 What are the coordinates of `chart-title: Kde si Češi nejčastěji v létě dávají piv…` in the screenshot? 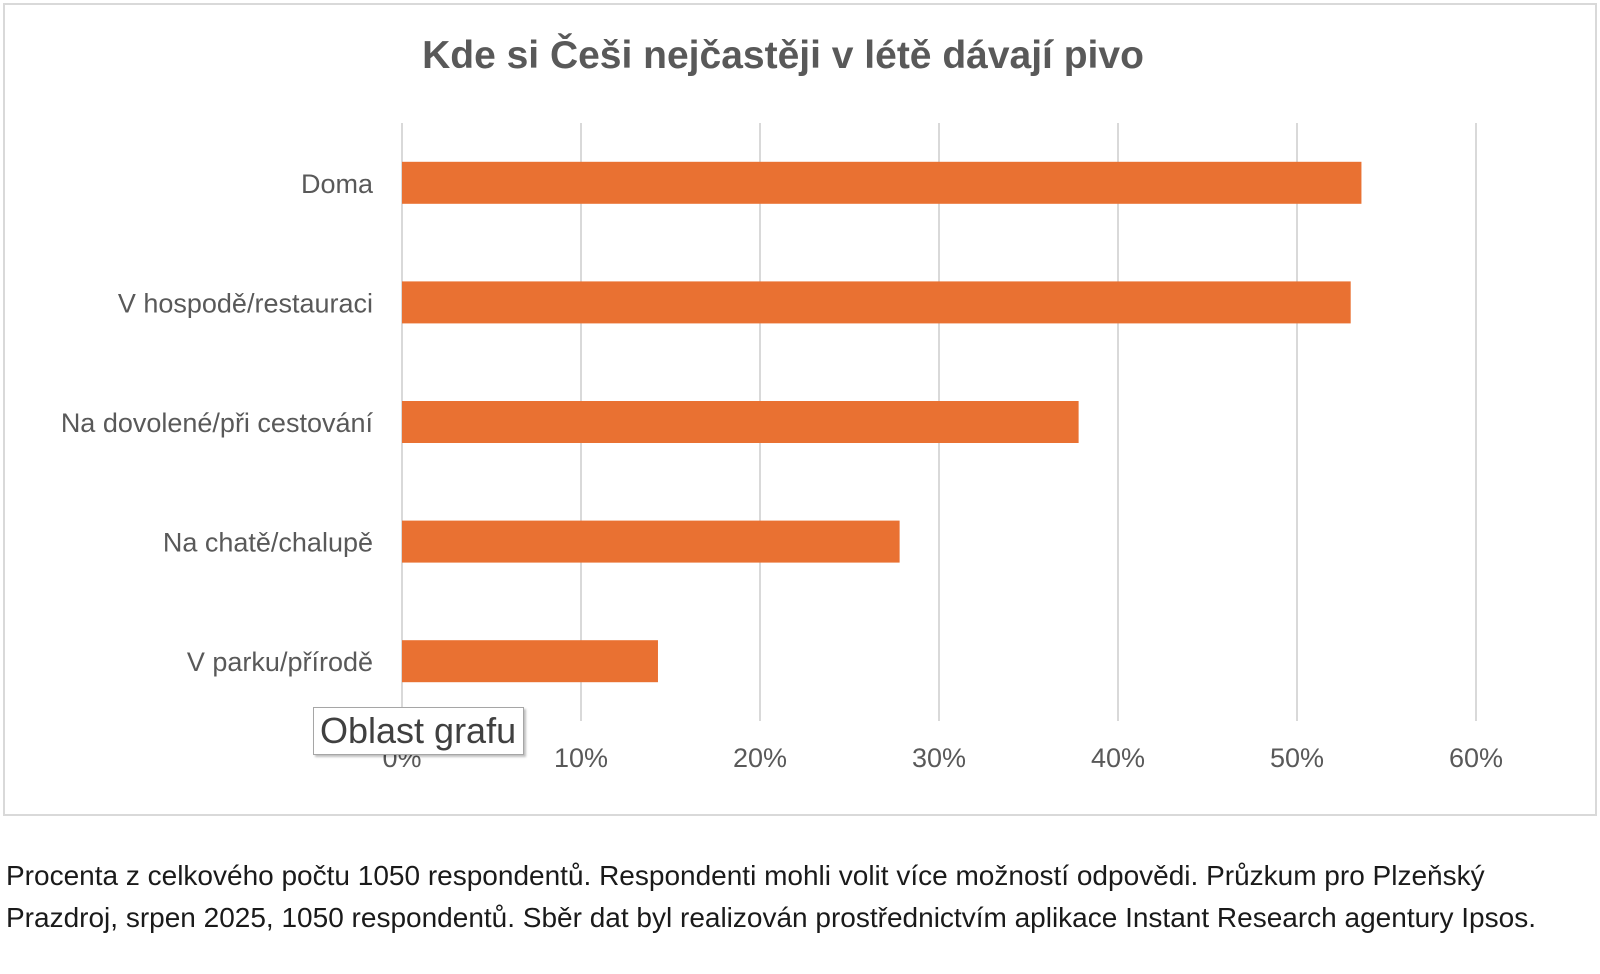 It's located at (783, 54).